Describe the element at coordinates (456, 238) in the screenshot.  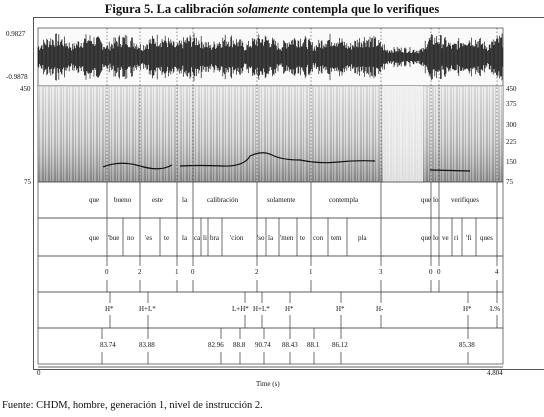
I see `syllable-label: ri` at that location.